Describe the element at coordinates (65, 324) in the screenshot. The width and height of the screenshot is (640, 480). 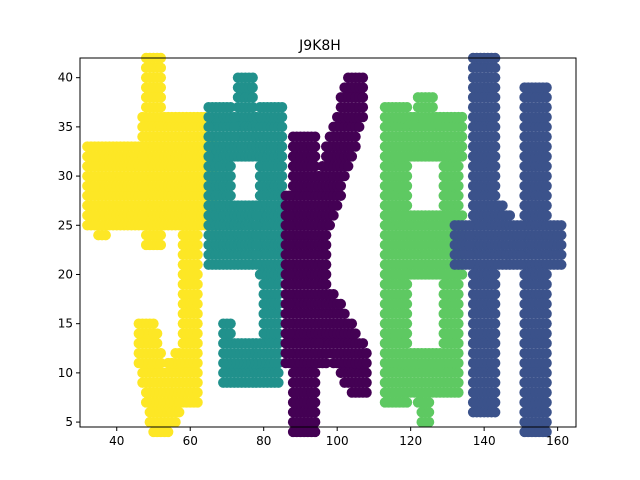
I see `y-tick-label: 15` at that location.